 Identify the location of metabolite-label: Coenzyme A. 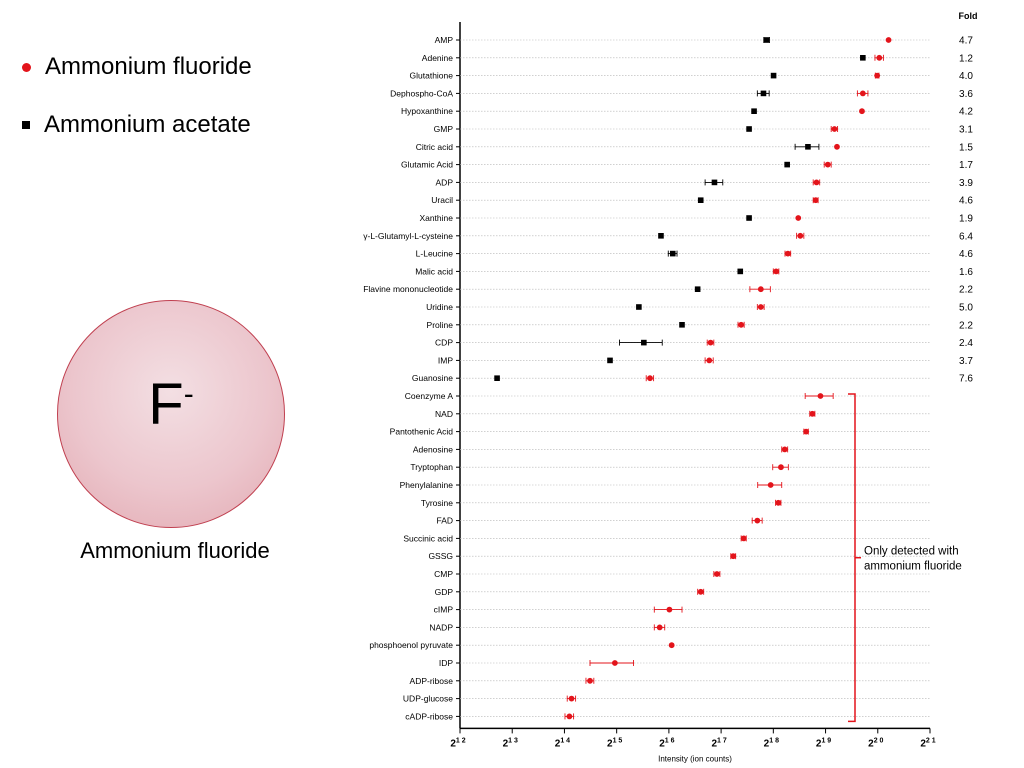
(429, 396).